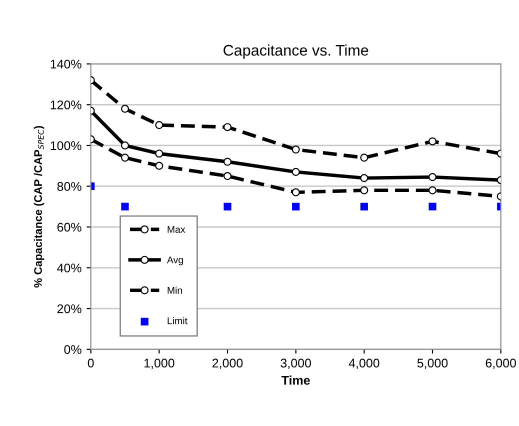 Image resolution: width=519 pixels, height=426 pixels. What do you see at coordinates (69, 227) in the screenshot?
I see `y-tick-label: 60%` at bounding box center [69, 227].